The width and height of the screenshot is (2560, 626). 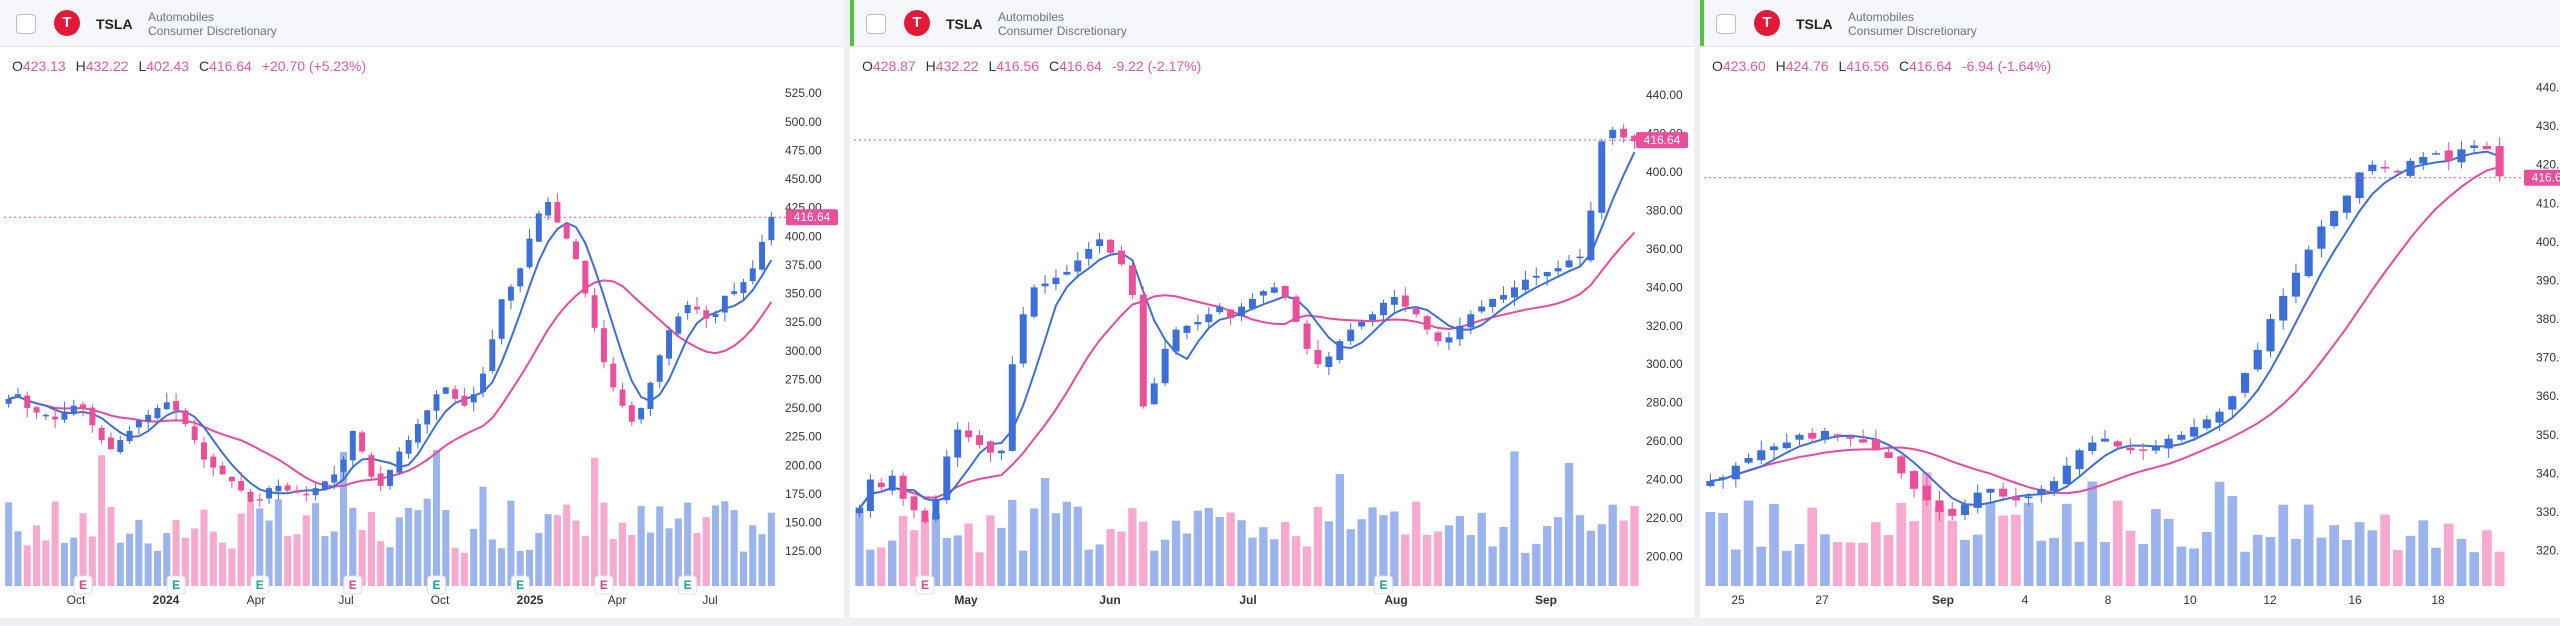 What do you see at coordinates (1156, 66) in the screenshot?
I see `change-value: -9.22 (-2.17%)` at bounding box center [1156, 66].